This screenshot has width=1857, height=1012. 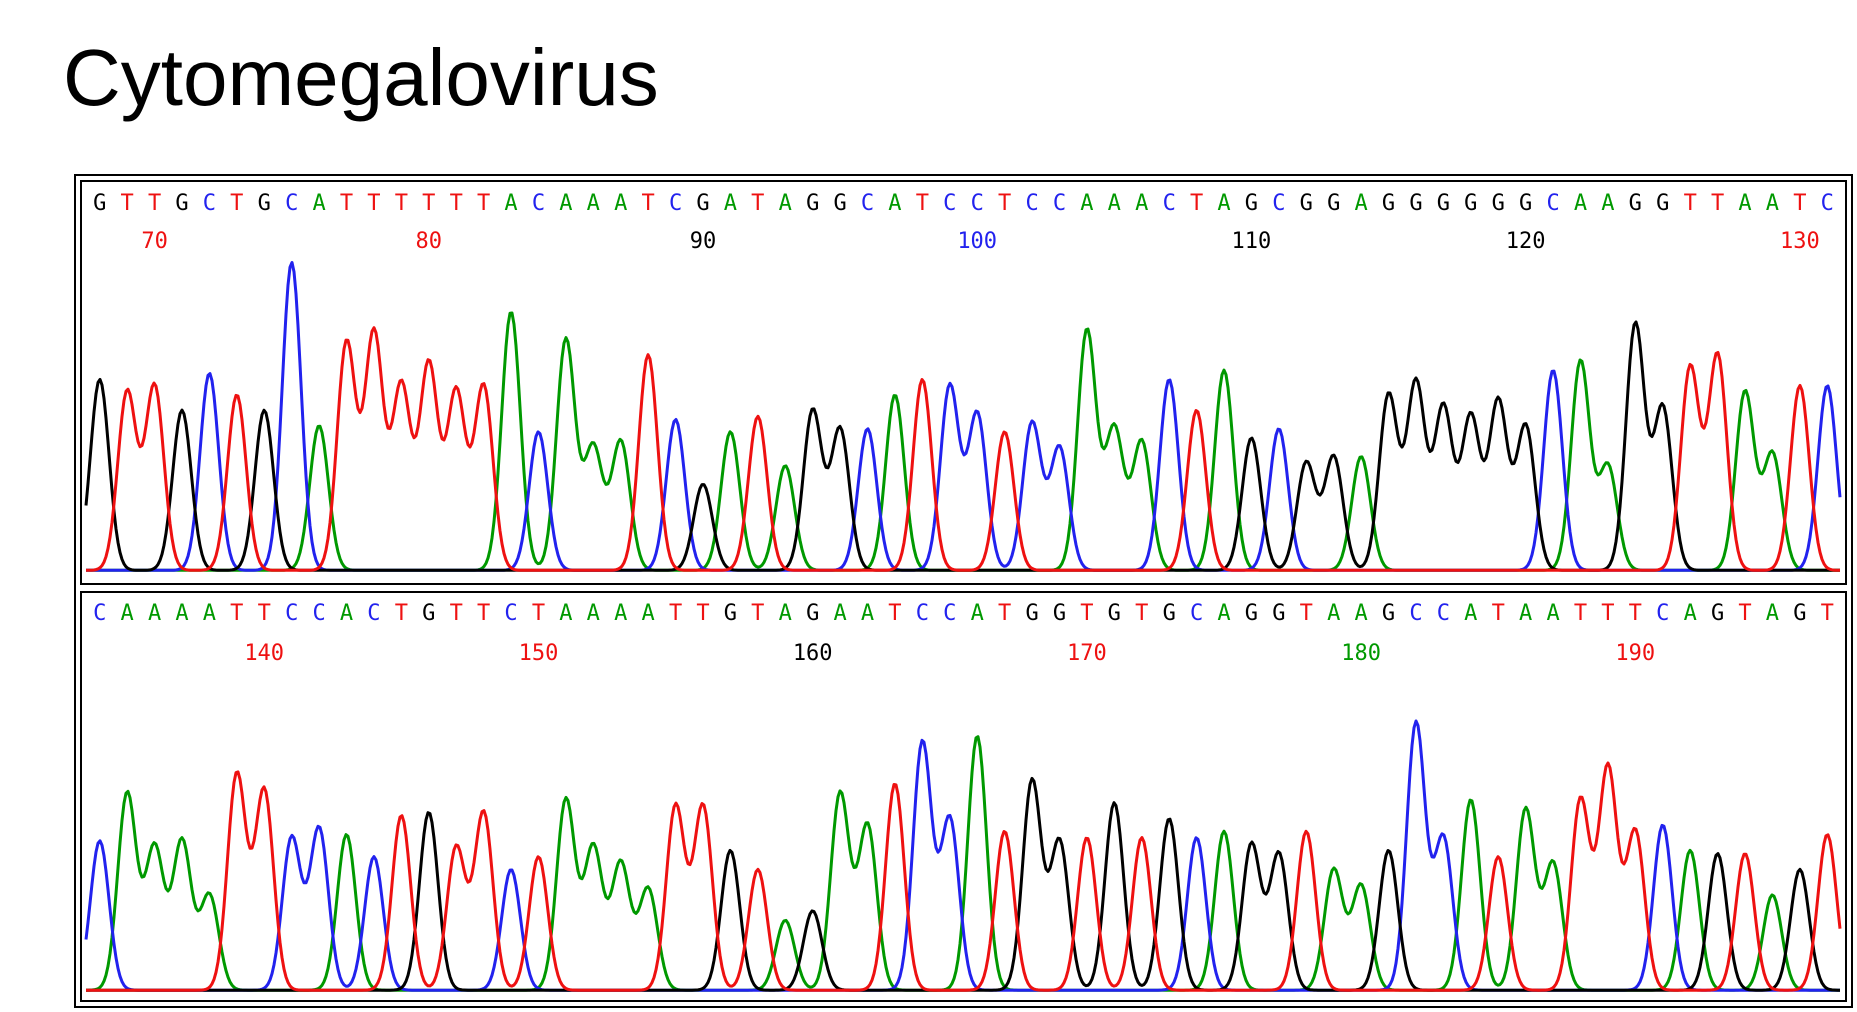 I want to click on position-label: 70, so click(x=154, y=241).